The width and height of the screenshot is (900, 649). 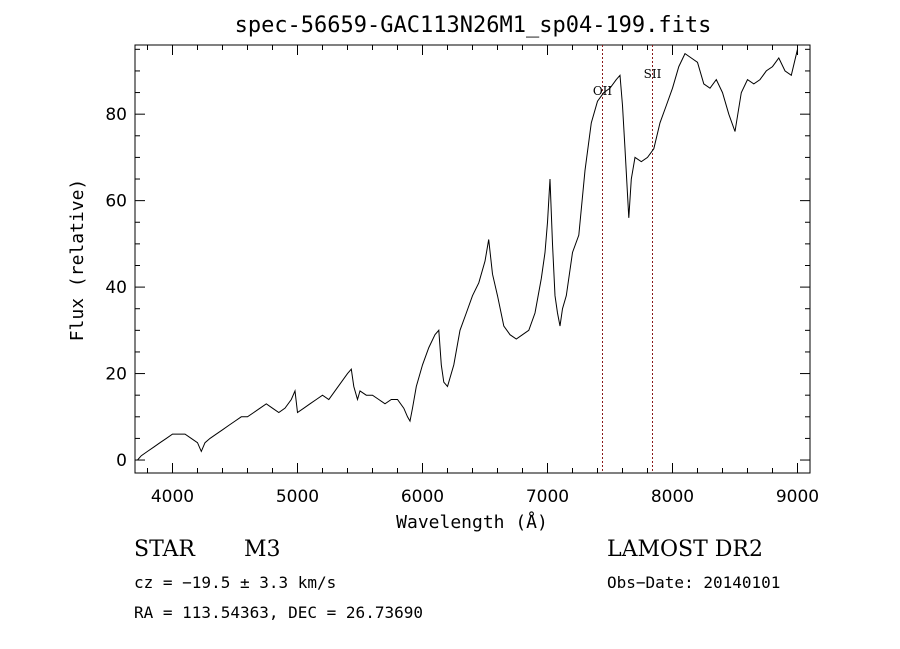 What do you see at coordinates (603, 91) in the screenshot?
I see `emission-line-label: OII` at bounding box center [603, 91].